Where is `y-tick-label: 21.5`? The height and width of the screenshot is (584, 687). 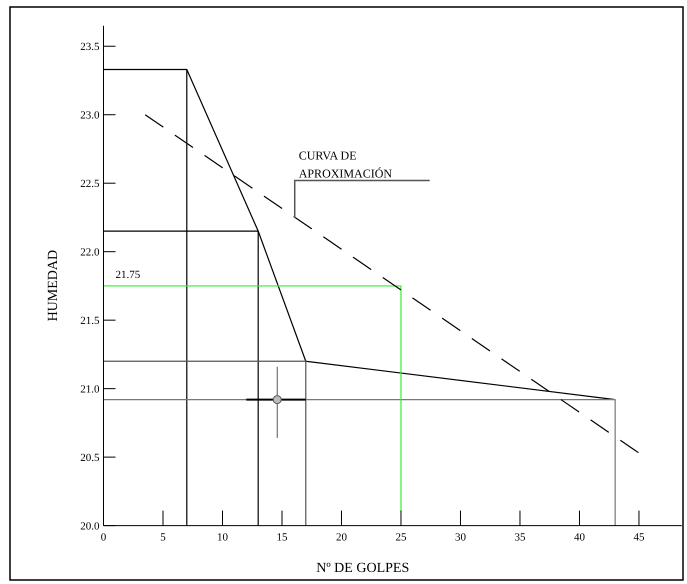
y-tick-label: 21.5 is located at coordinates (90, 321).